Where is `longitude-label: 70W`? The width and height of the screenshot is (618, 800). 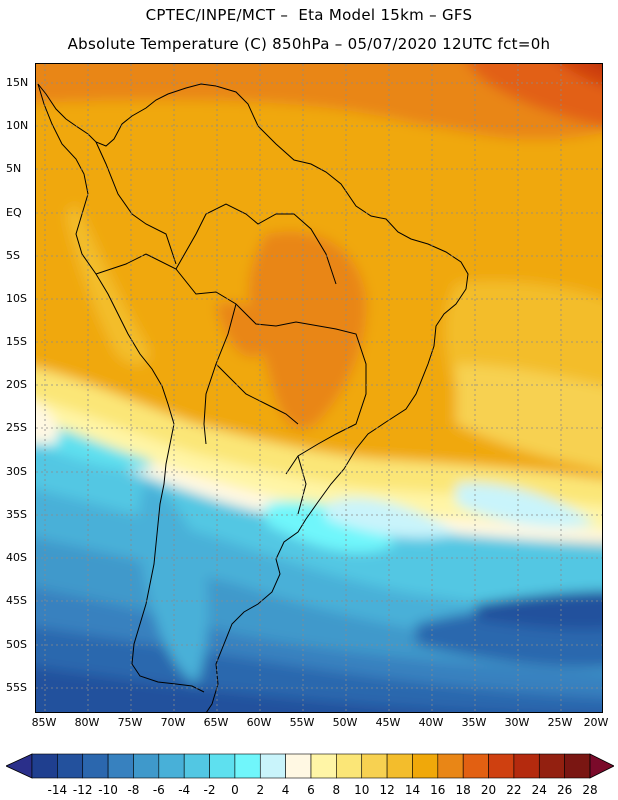
longitude-label: 70W is located at coordinates (173, 722).